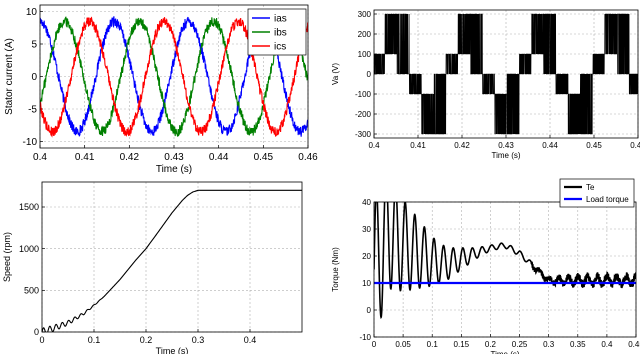 The height and width of the screenshot is (354, 640). I want to click on legend-entry: ics, so click(280, 47).